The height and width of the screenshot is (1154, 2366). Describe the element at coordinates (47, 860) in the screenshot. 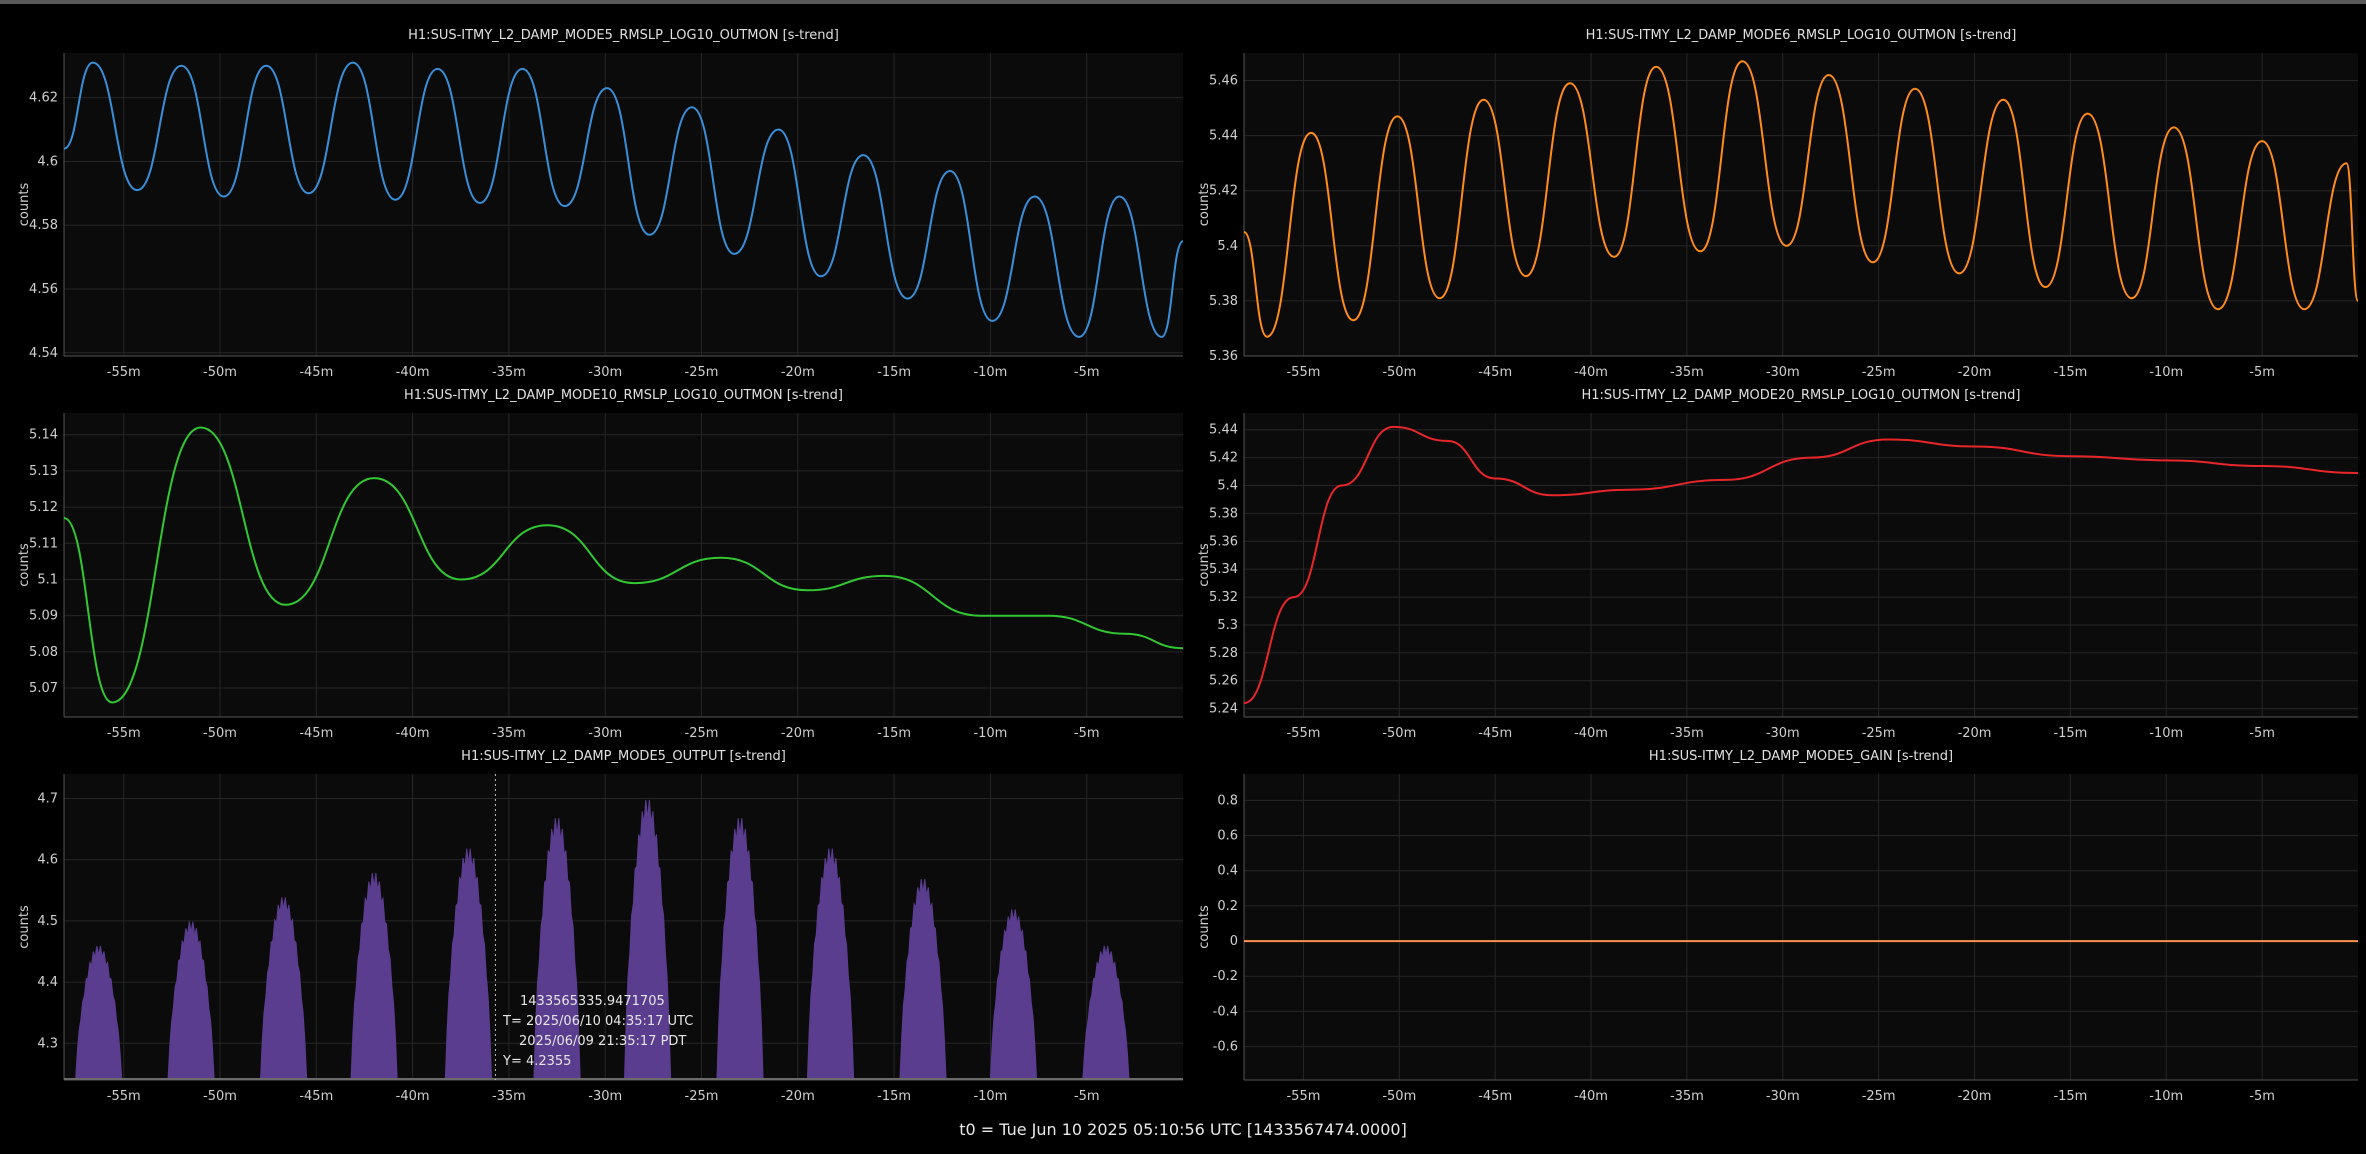

I see `y-tick-label: 4.6` at that location.